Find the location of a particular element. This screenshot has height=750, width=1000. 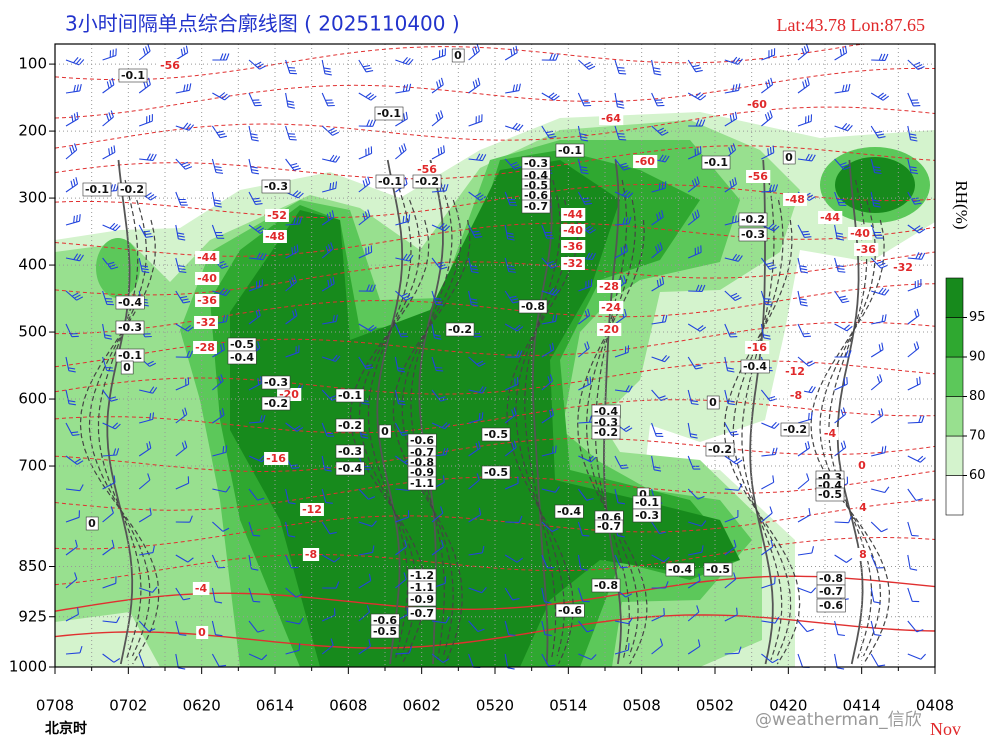

omega-label: -0.9 is located at coordinates (422, 472).